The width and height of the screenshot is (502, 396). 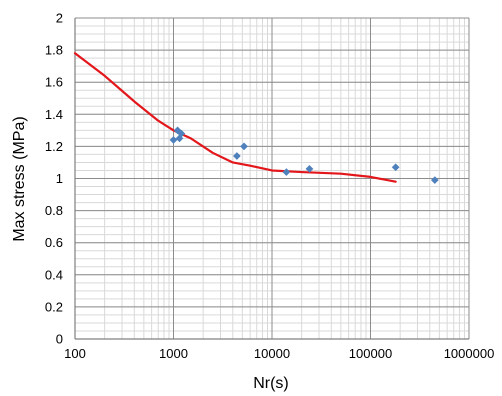 What do you see at coordinates (173, 353) in the screenshot?
I see `x-tick-label: 1000` at bounding box center [173, 353].